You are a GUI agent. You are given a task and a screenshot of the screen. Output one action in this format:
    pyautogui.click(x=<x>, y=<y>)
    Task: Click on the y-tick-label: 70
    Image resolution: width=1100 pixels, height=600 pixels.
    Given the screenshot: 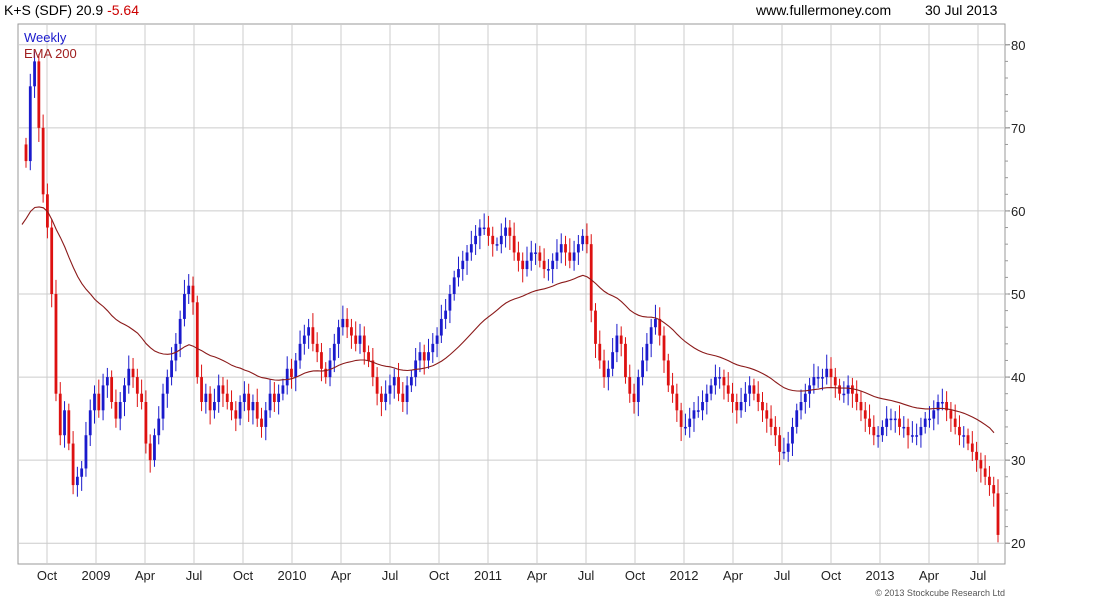 What is the action you would take?
    pyautogui.click(x=1018, y=128)
    